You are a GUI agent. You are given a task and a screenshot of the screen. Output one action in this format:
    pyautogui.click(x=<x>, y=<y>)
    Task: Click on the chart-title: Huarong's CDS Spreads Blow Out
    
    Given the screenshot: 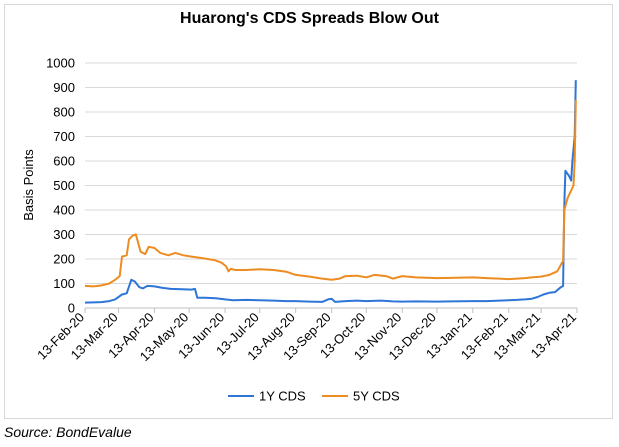 What is the action you would take?
    pyautogui.click(x=309, y=18)
    